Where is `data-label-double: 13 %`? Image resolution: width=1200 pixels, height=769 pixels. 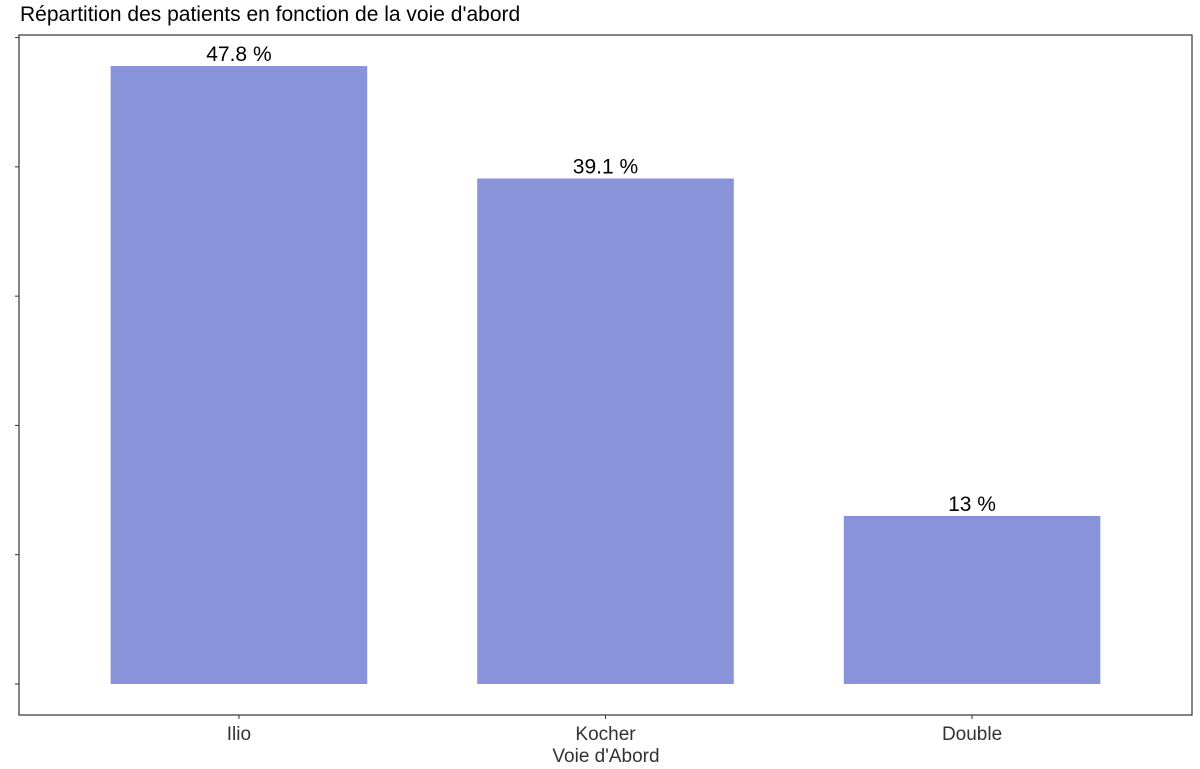
data-label-double: 13 % is located at coordinates (972, 504).